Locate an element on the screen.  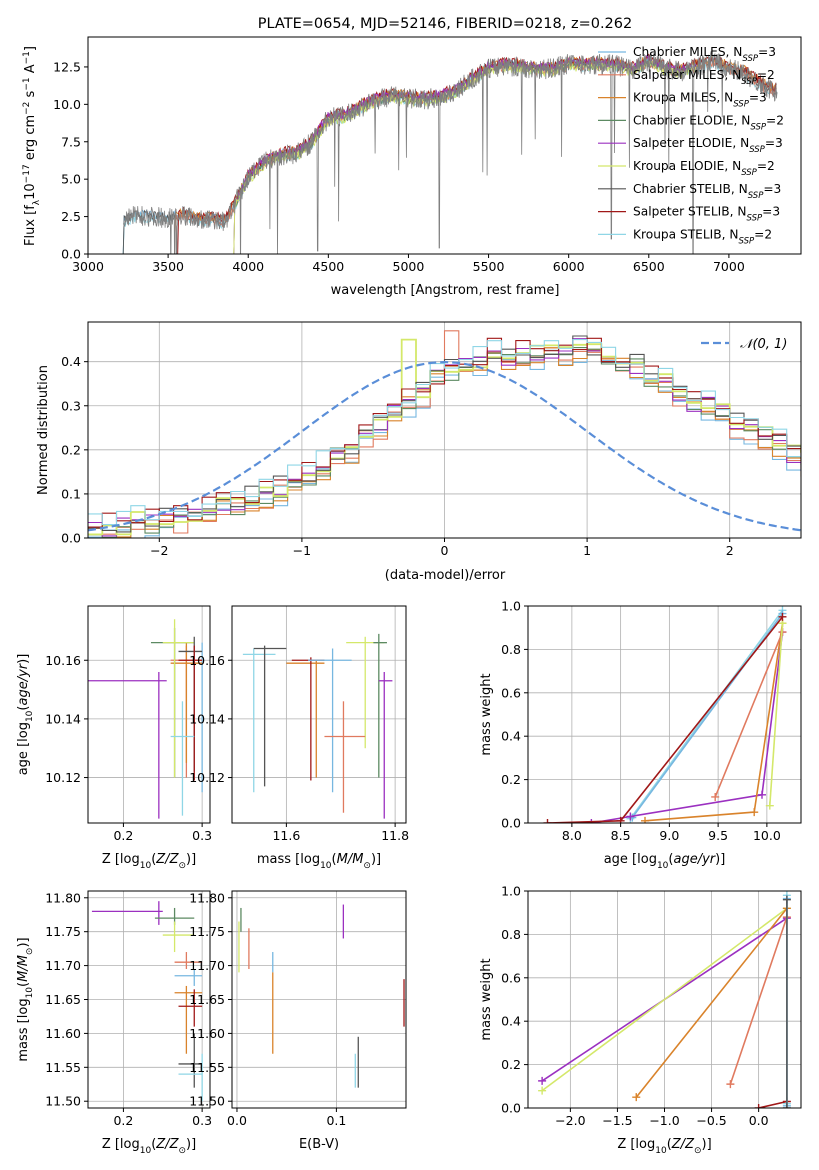
x-axis-label: Z [log10(Z/Z⊙)] is located at coordinates (149, 861).